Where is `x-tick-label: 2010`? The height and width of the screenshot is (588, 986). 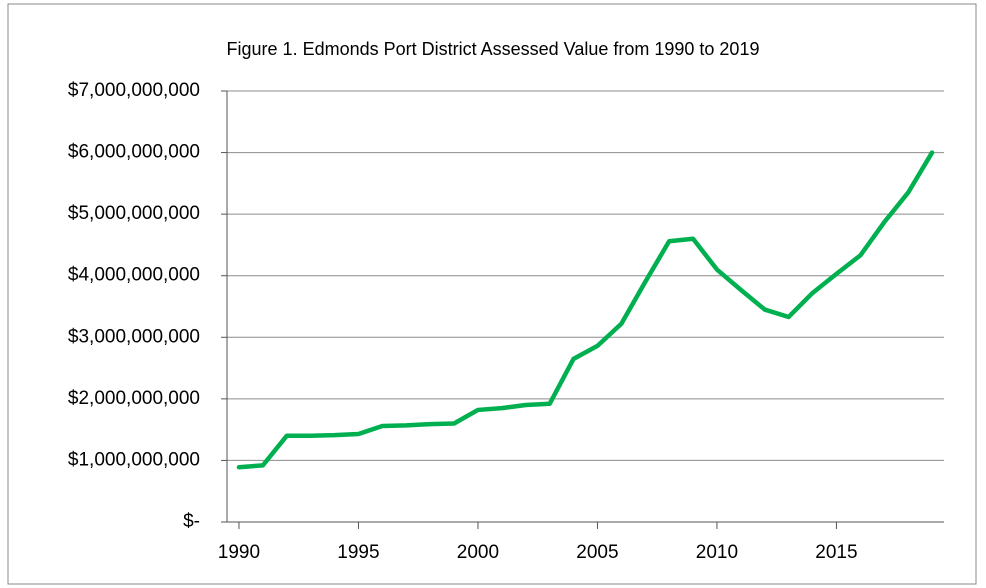 x-tick-label: 2010 is located at coordinates (717, 552).